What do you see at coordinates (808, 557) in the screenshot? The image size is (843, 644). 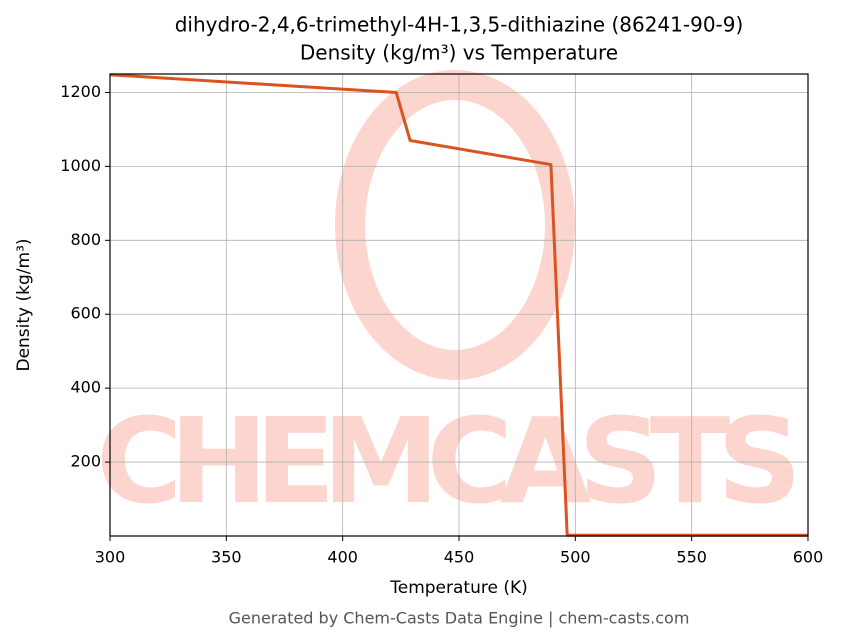 I see `x-tick-label: 600` at bounding box center [808, 557].